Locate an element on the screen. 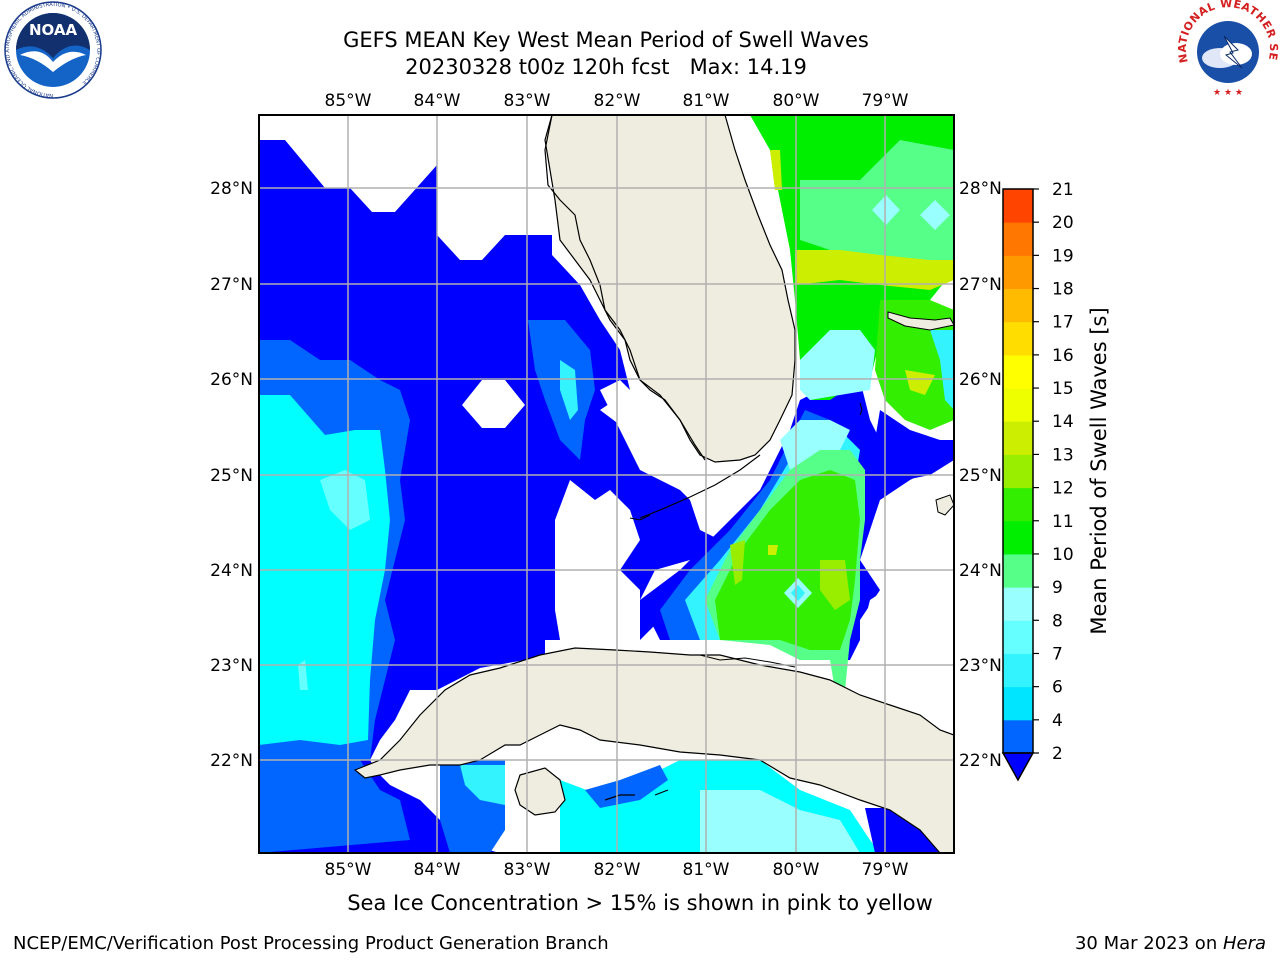  lat-labels-right: 28°N 27°N 26°N 25°N 24°N 23°N 22°N is located at coordinates (980, 475).